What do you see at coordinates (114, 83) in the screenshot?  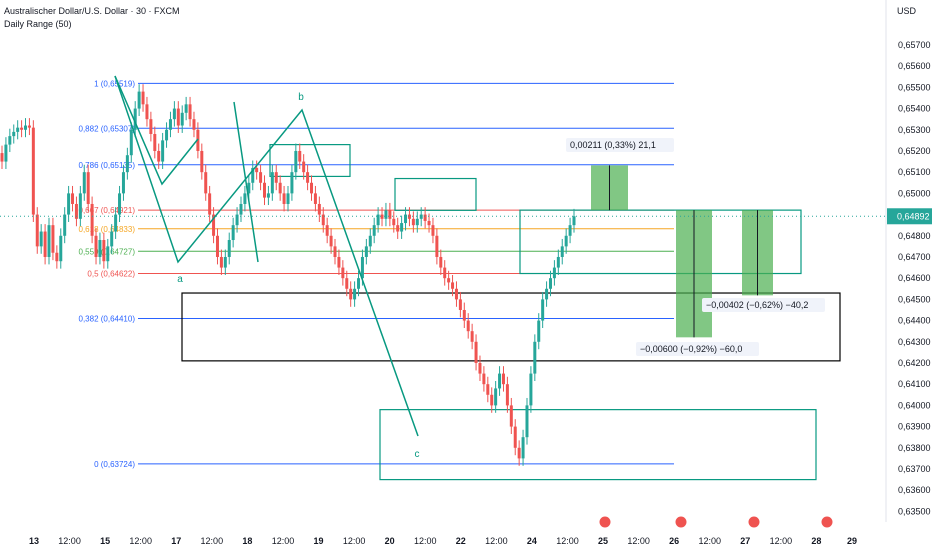 I see `fib-level-label: 1 (0,65519)` at bounding box center [114, 83].